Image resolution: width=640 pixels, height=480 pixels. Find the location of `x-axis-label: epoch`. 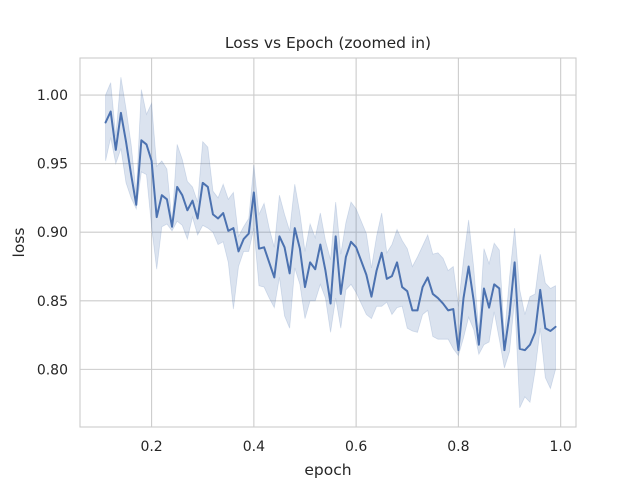

x-axis-label: epoch is located at coordinates (327, 470).